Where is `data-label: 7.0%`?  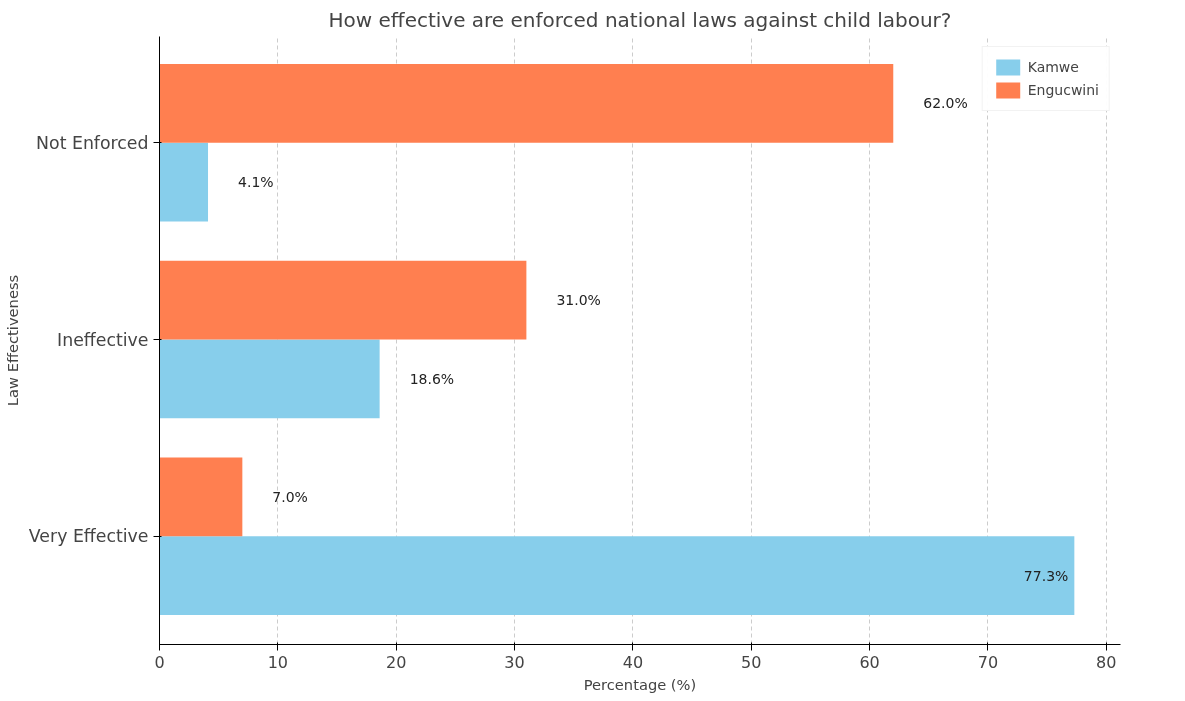 data-label: 7.0% is located at coordinates (290, 496).